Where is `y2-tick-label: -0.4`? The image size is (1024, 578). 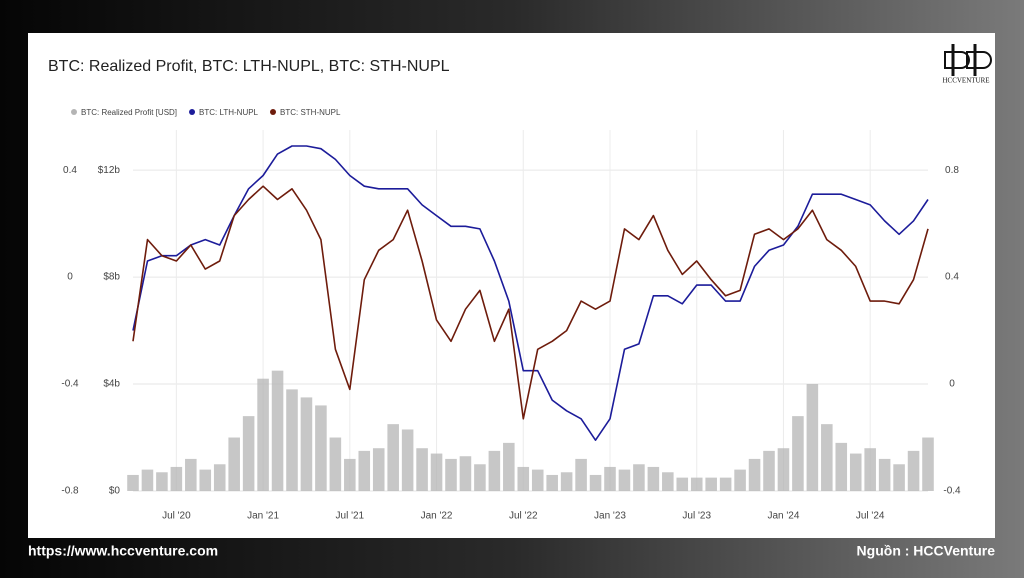
y2-tick-label: -0.4 is located at coordinates (952, 491).